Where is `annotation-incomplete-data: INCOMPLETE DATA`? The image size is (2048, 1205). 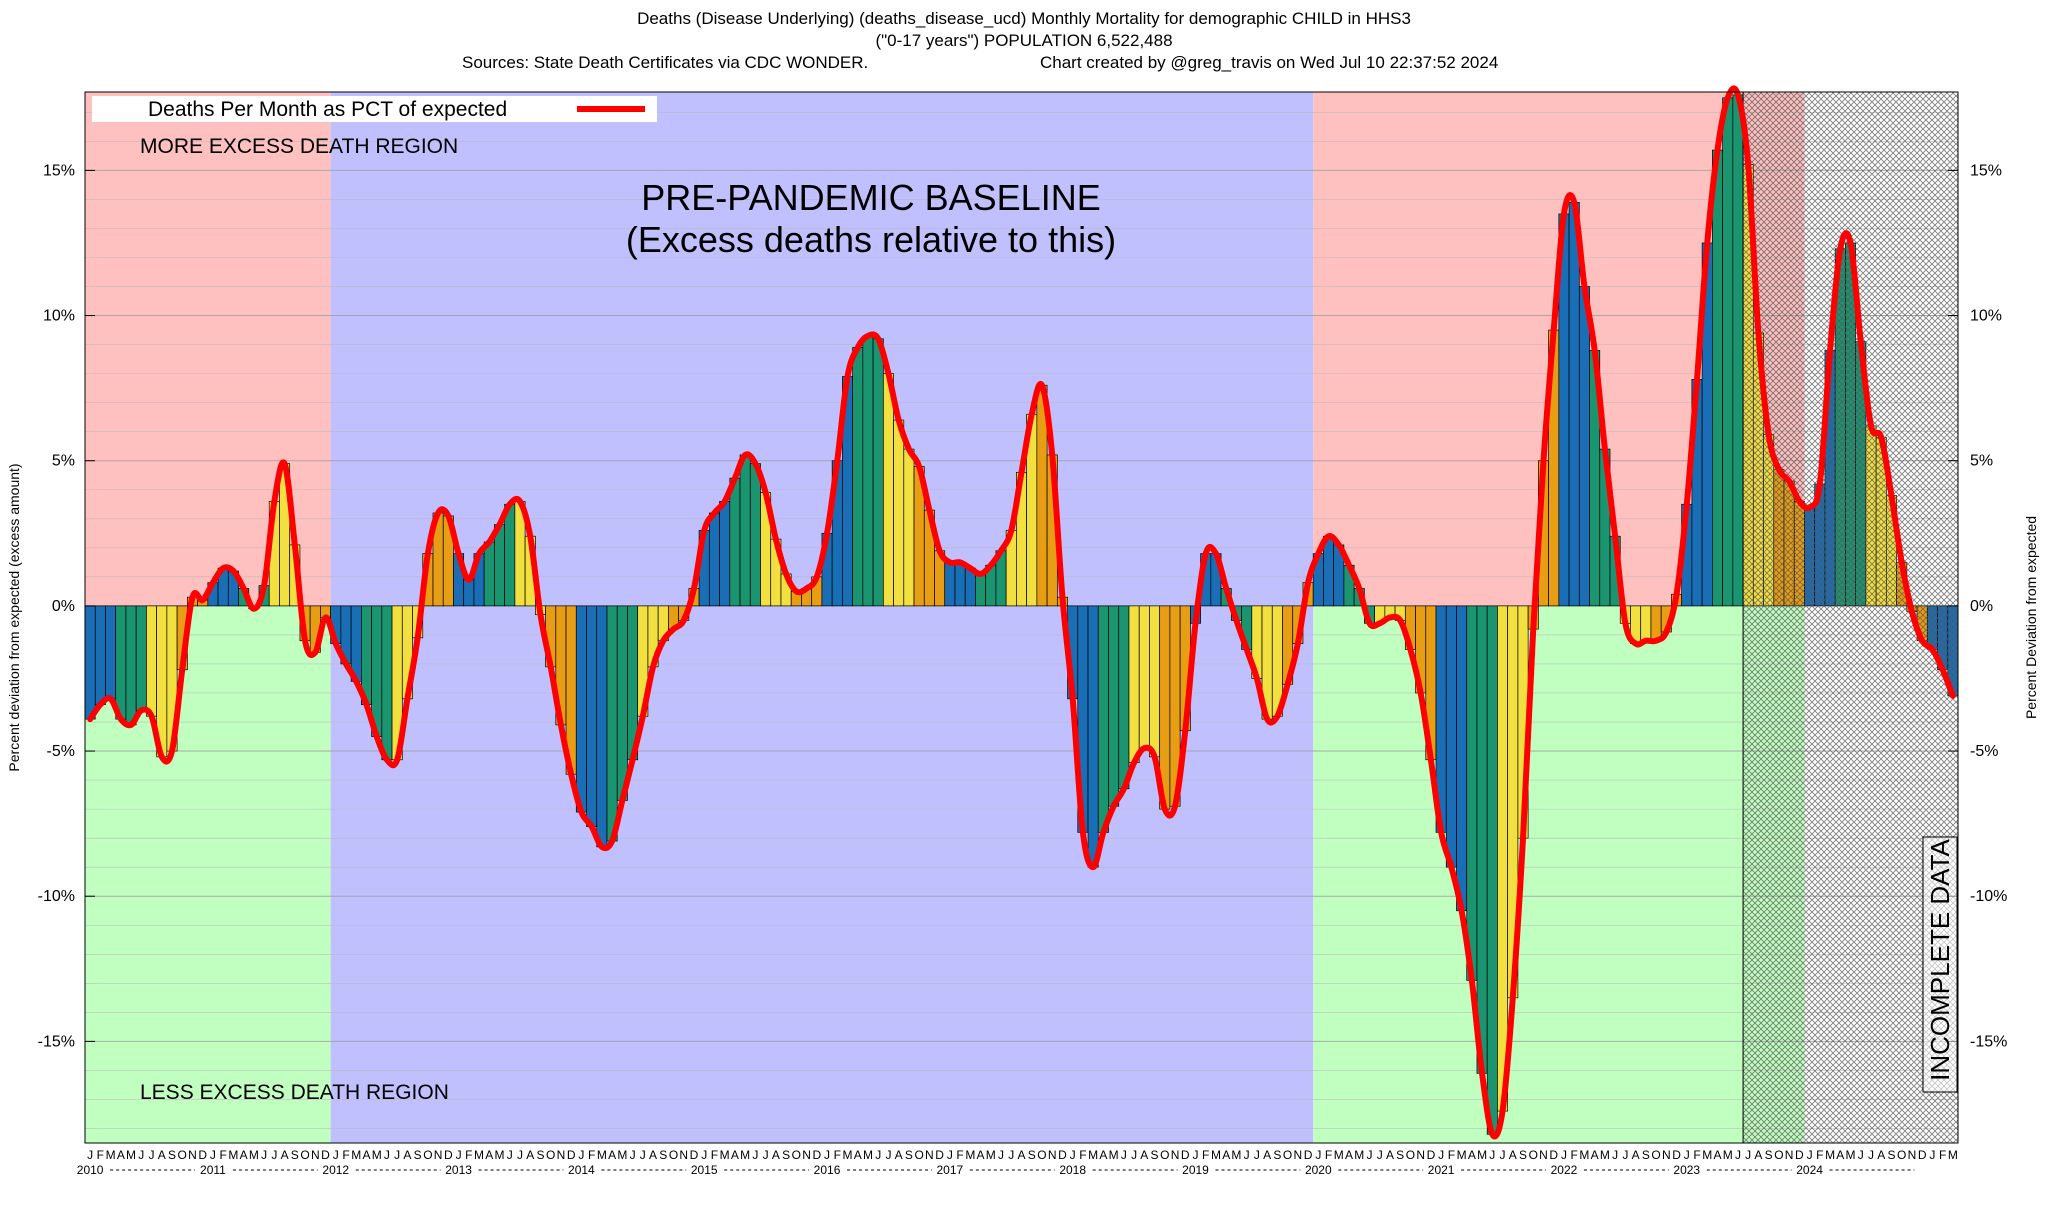 annotation-incomplete-data: INCOMPLETE DATA is located at coordinates (1940, 959).